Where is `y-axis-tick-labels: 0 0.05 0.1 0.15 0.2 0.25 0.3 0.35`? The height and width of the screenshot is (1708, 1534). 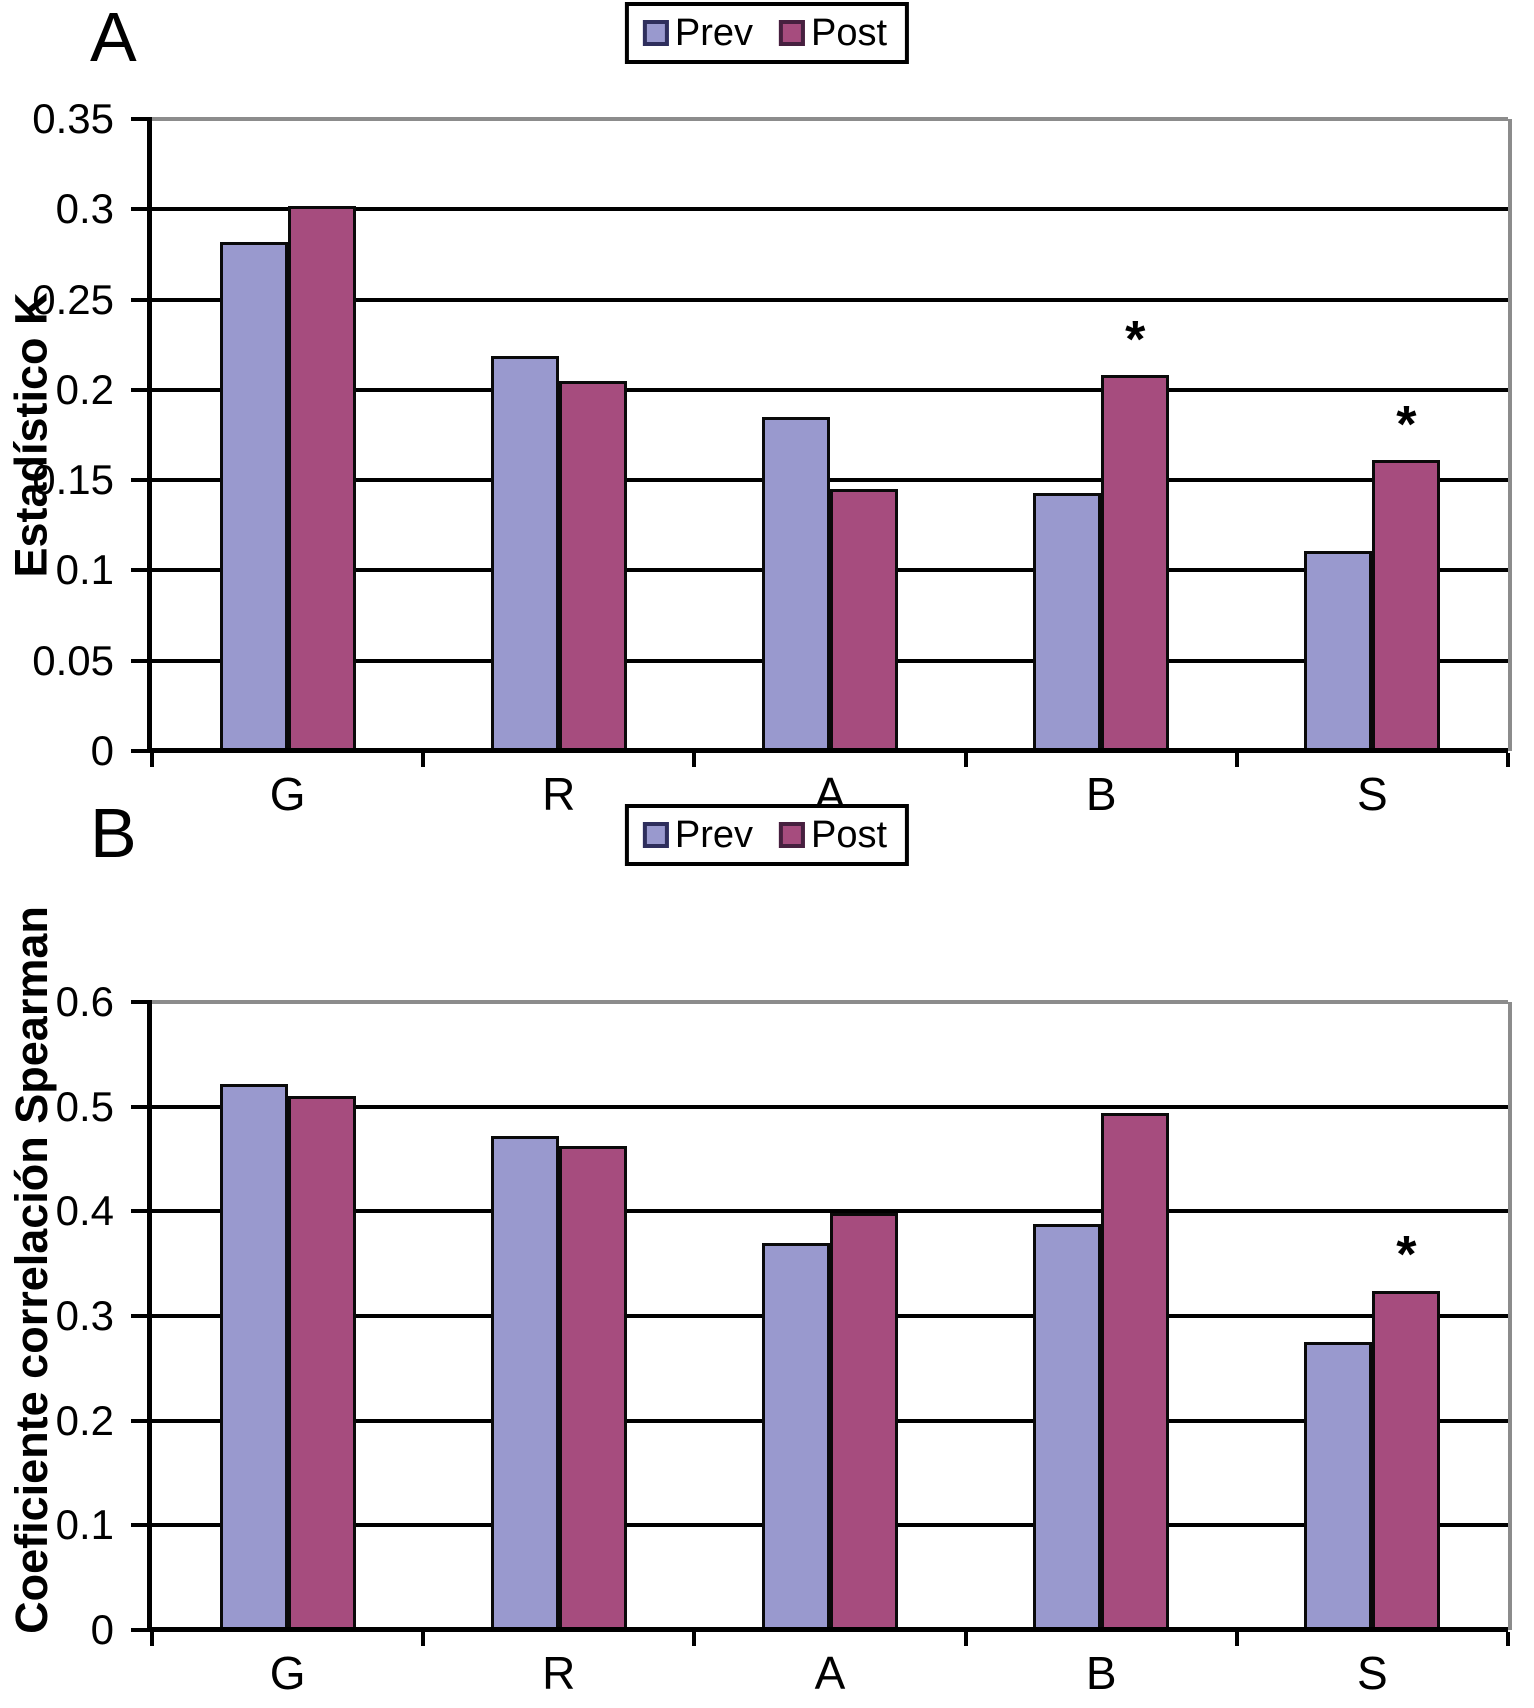
y-axis-tick-labels: 0 0.05 0.1 0.15 0.2 0.25 0.3 0.35 is located at coordinates (70, 435).